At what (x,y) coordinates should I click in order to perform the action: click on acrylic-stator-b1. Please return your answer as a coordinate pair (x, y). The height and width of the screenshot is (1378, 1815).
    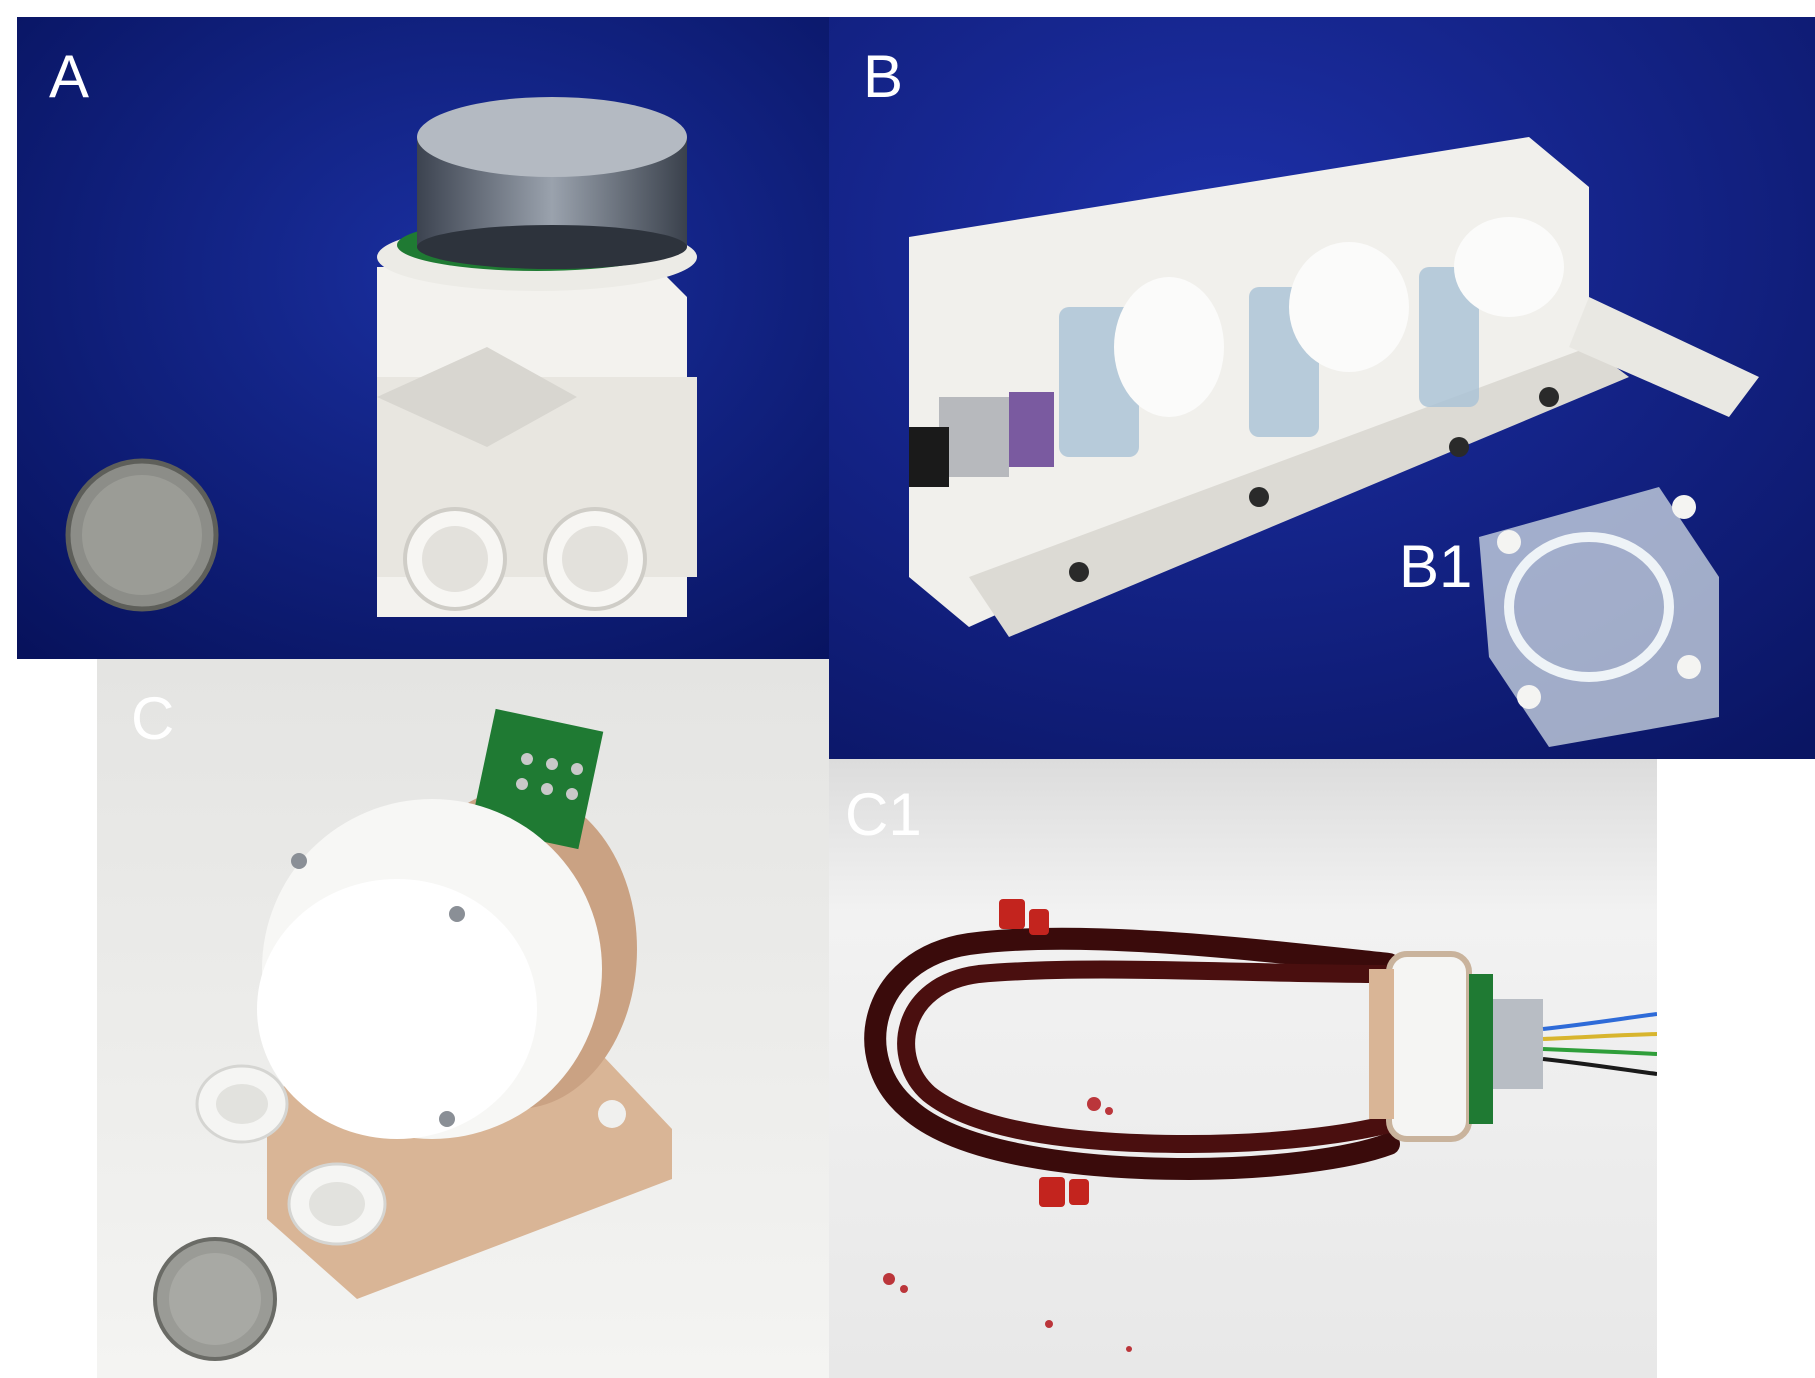
    Looking at the image, I should click on (1599, 617).